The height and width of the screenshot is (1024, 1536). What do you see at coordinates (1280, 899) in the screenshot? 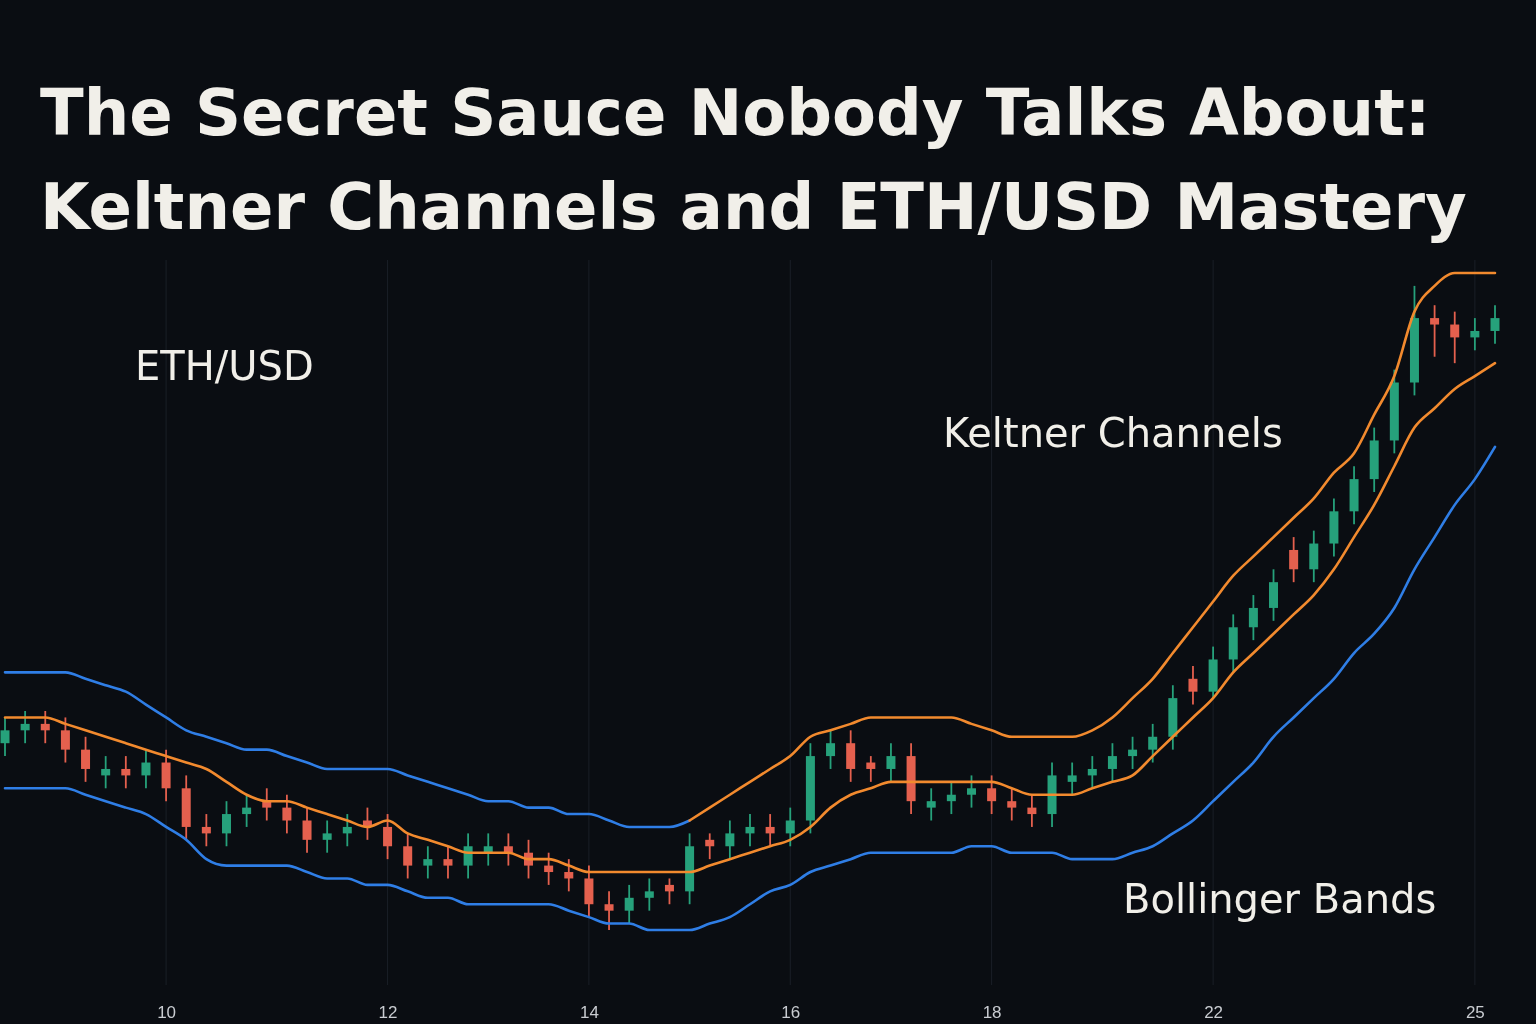
I see `annotation: Bollinger Bands` at bounding box center [1280, 899].